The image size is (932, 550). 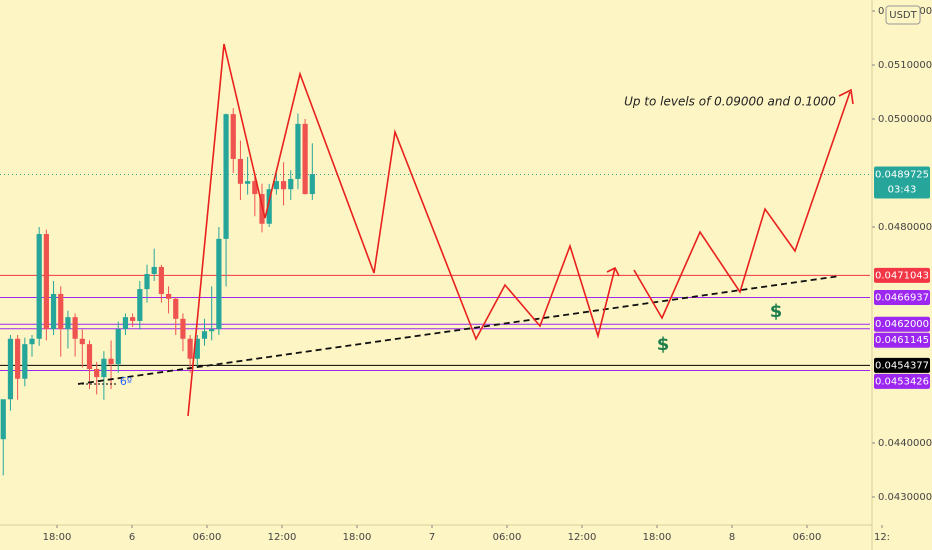 I want to click on y-tick-label: 0.0500000, so click(x=905, y=119).